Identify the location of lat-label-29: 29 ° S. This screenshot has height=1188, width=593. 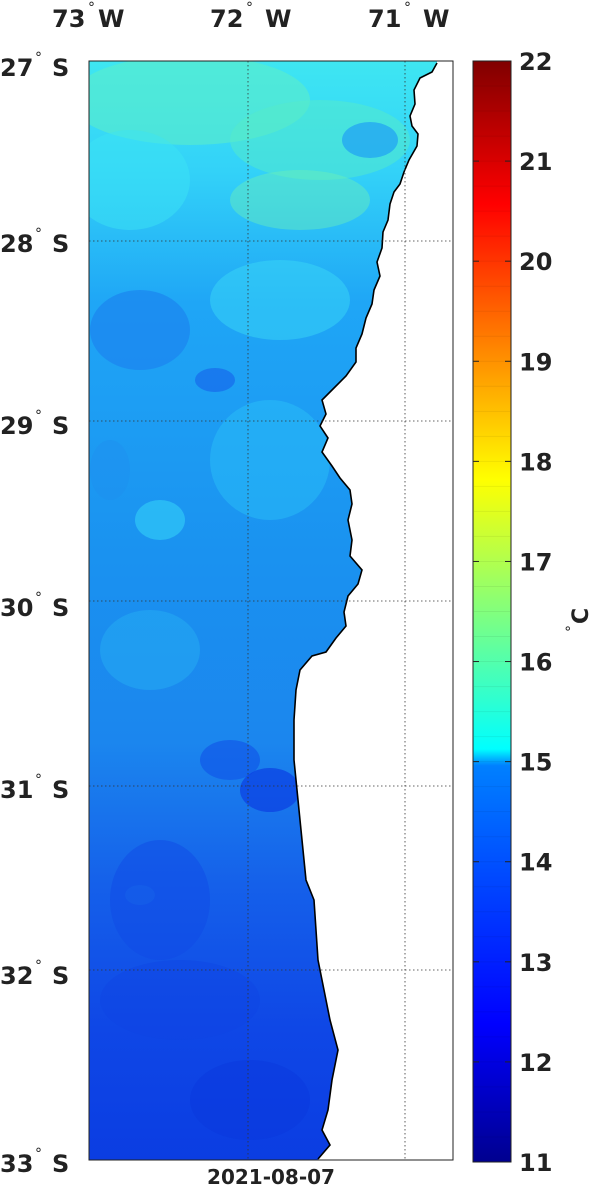
(34, 424).